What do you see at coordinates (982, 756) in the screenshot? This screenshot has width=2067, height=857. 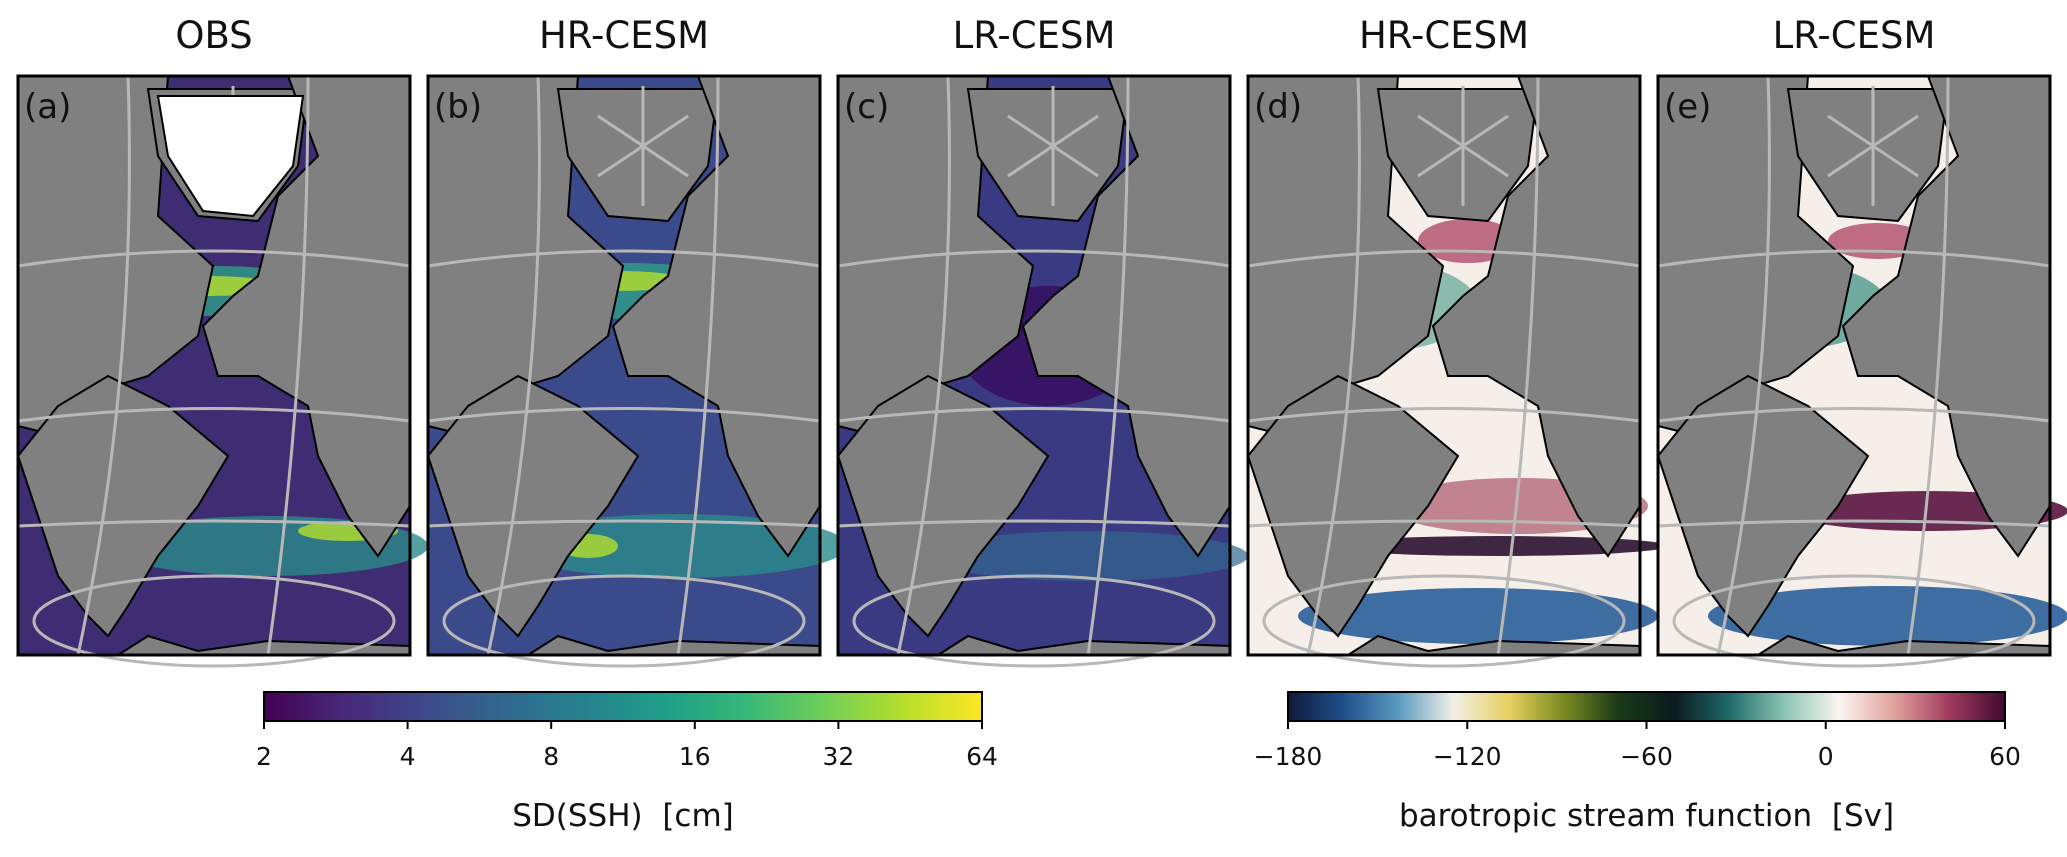 I see `colorbar-tick-label: 64` at bounding box center [982, 756].